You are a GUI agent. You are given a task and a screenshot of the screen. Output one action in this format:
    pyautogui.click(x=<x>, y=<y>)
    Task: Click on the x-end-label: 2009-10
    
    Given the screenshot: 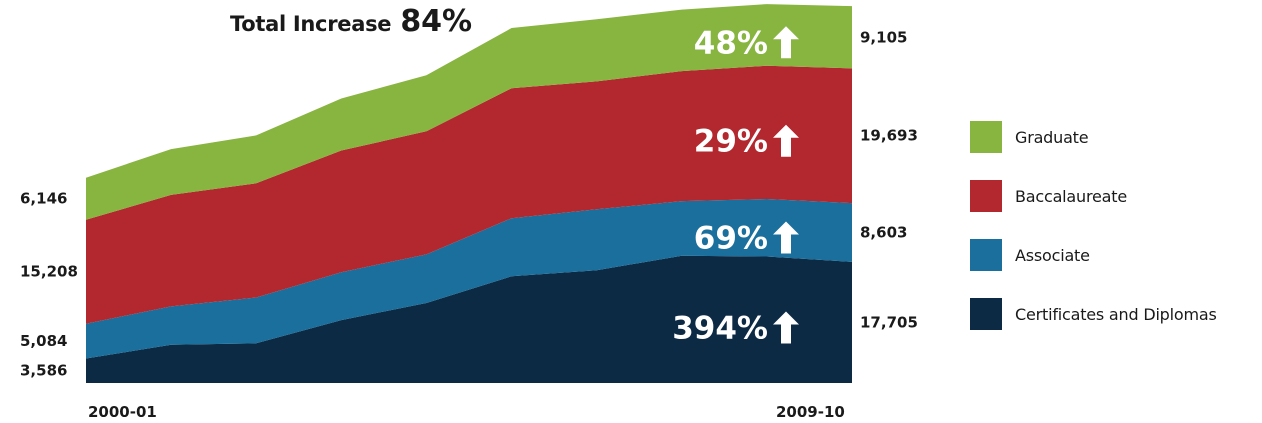 What is the action you would take?
    pyautogui.click(x=810, y=412)
    